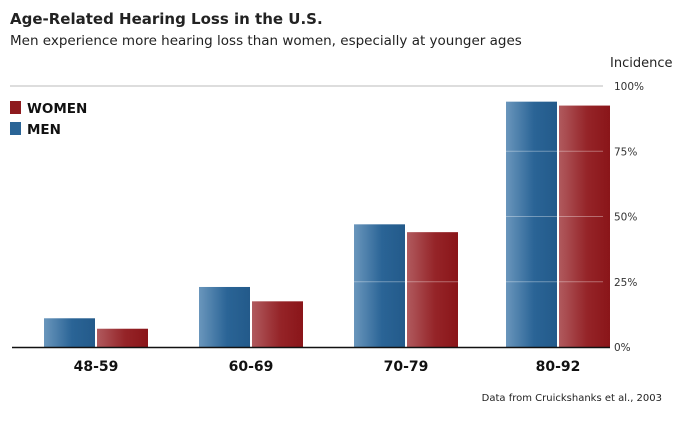  What do you see at coordinates (406, 367) in the screenshot?
I see `x-tick-label: 70-79` at bounding box center [406, 367].